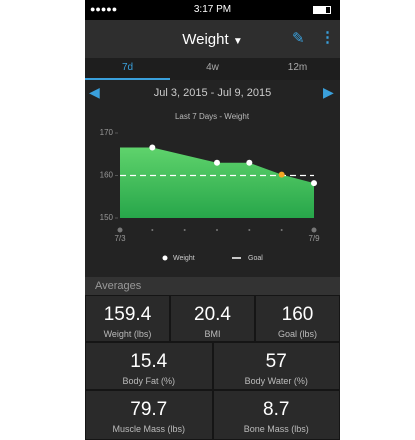 The height and width of the screenshot is (440, 415). What do you see at coordinates (328, 92) in the screenshot?
I see `next-arrow: ▶` at bounding box center [328, 92].